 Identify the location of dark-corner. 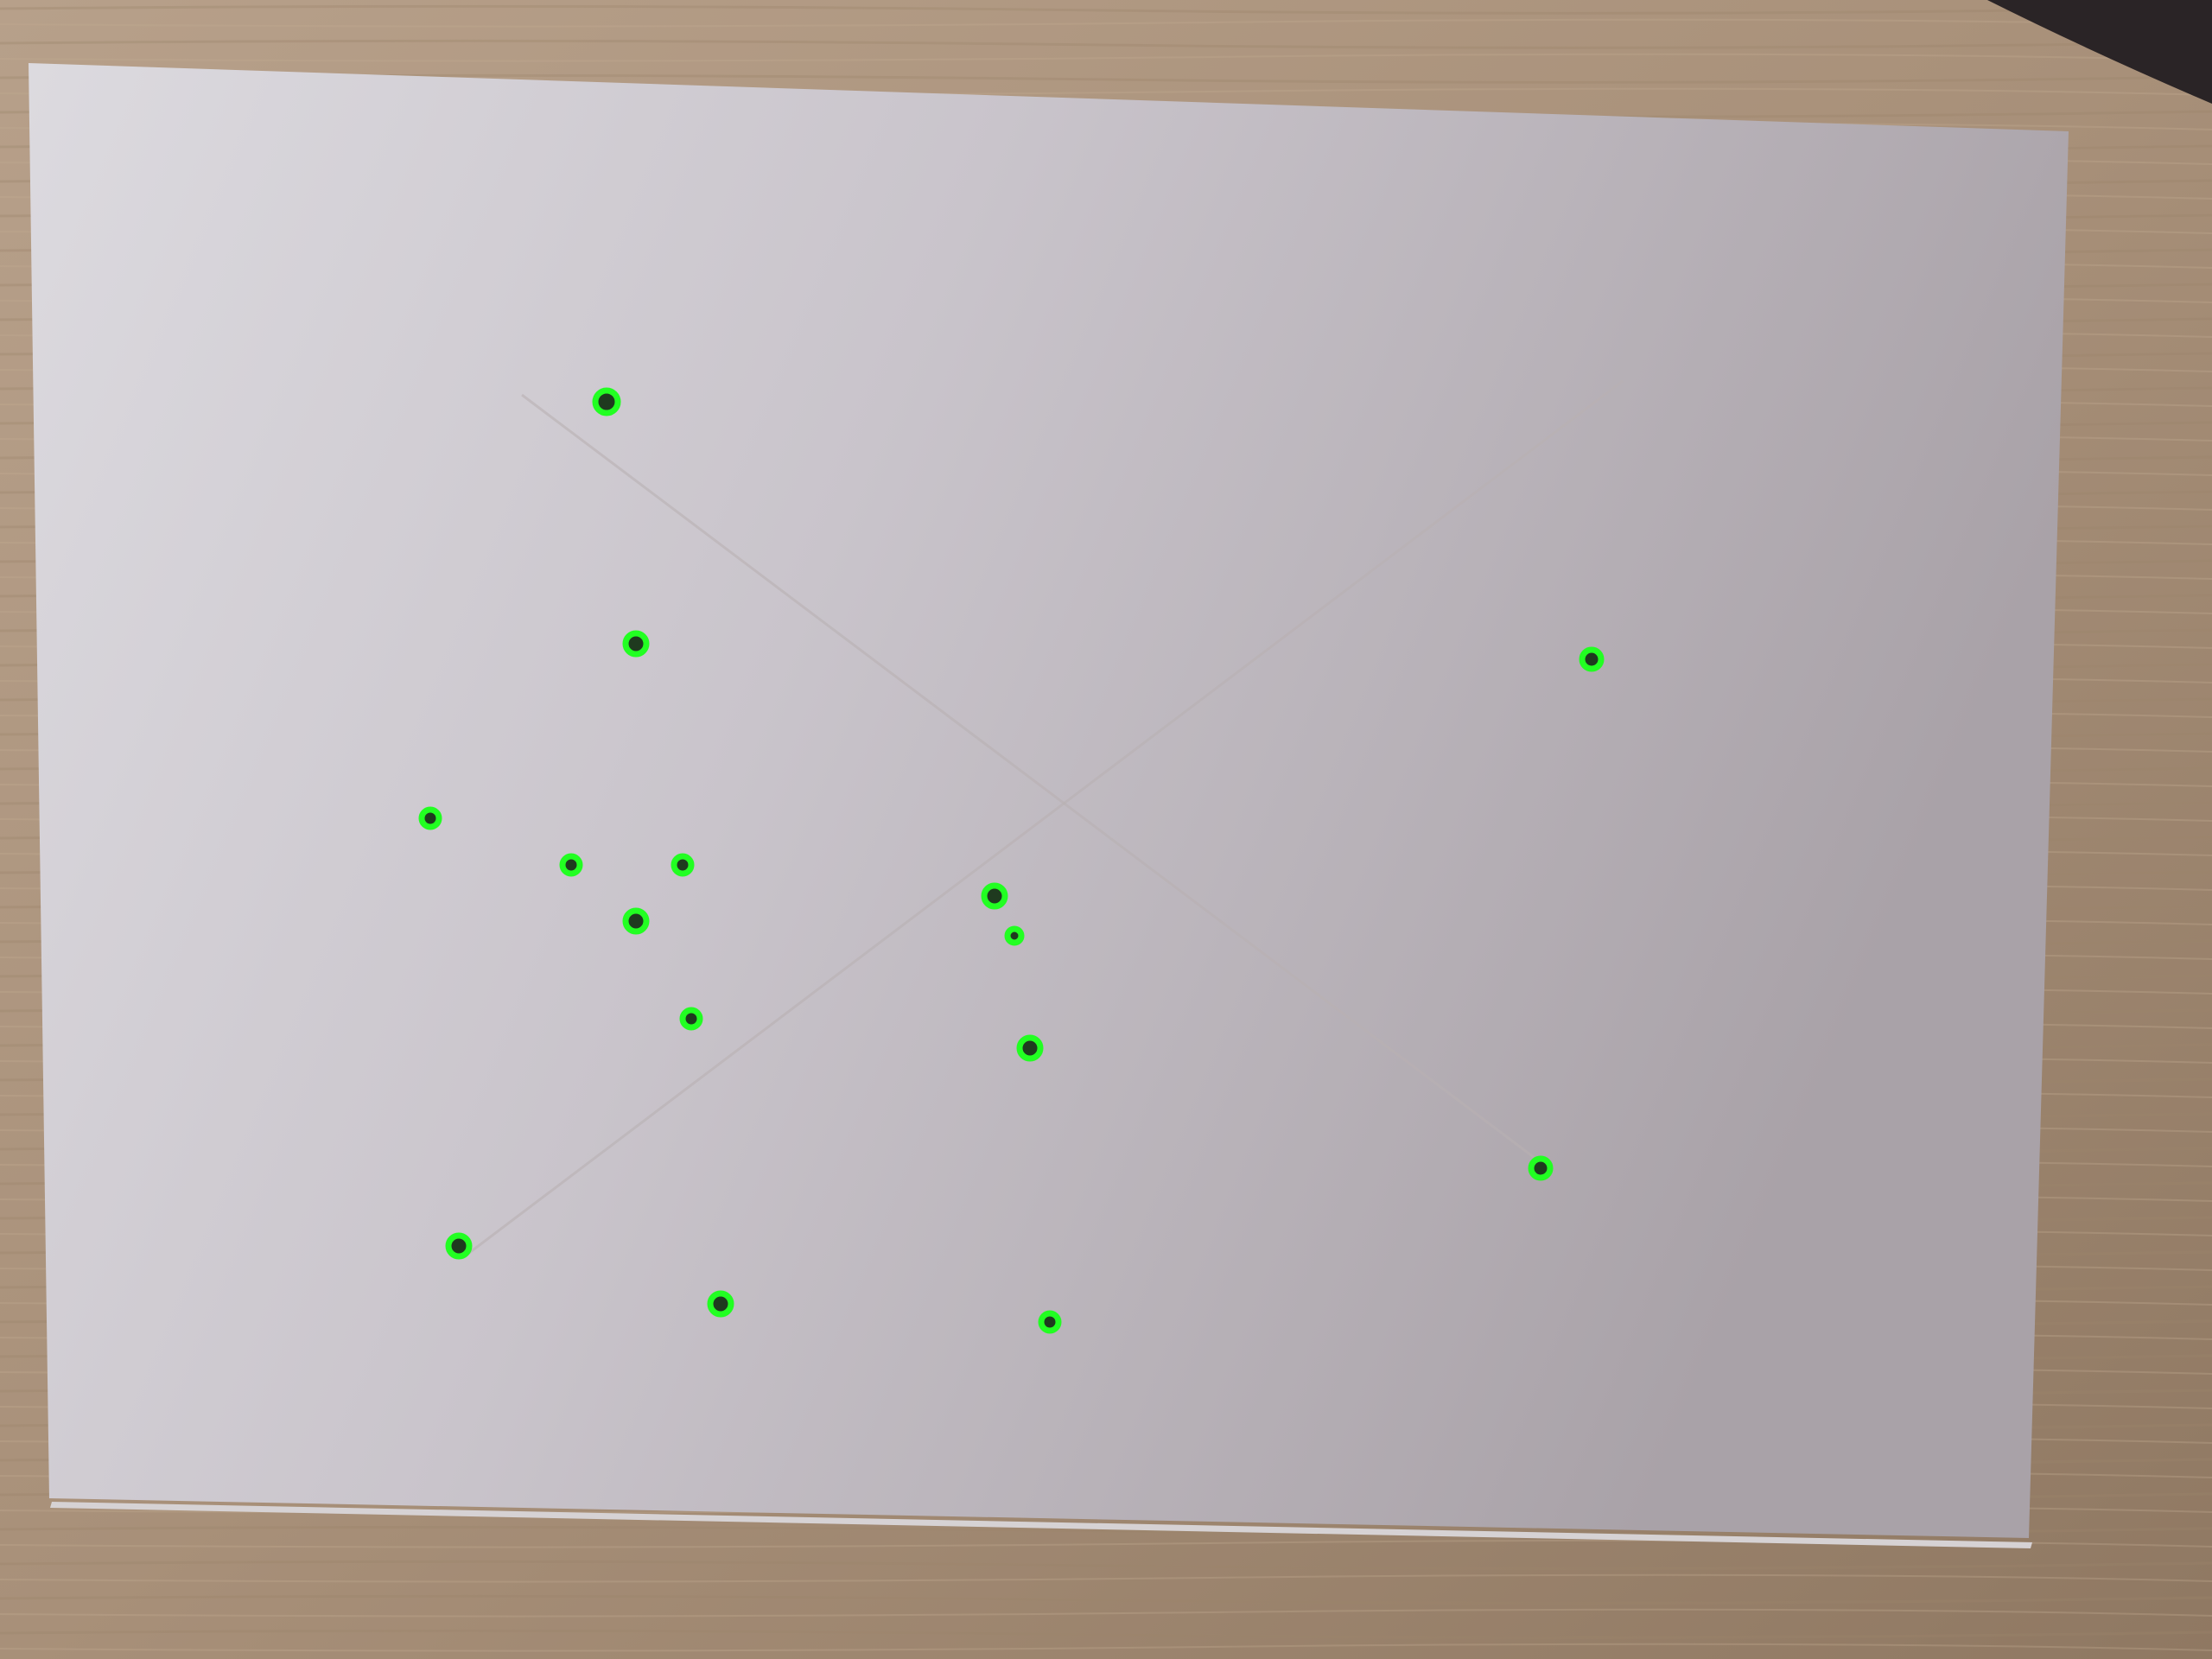
(2099, 52).